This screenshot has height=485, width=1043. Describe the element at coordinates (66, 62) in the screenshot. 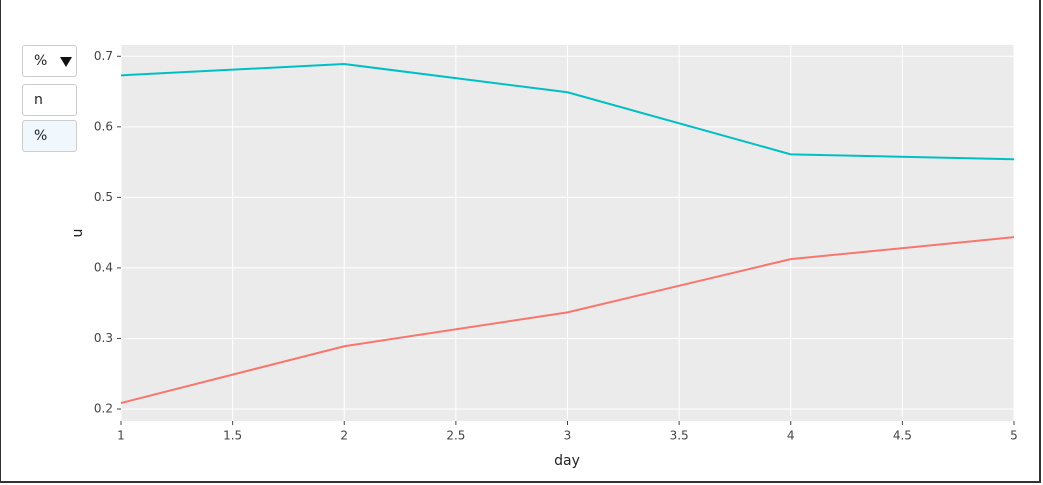

I see `dropdown-arrow` at that location.